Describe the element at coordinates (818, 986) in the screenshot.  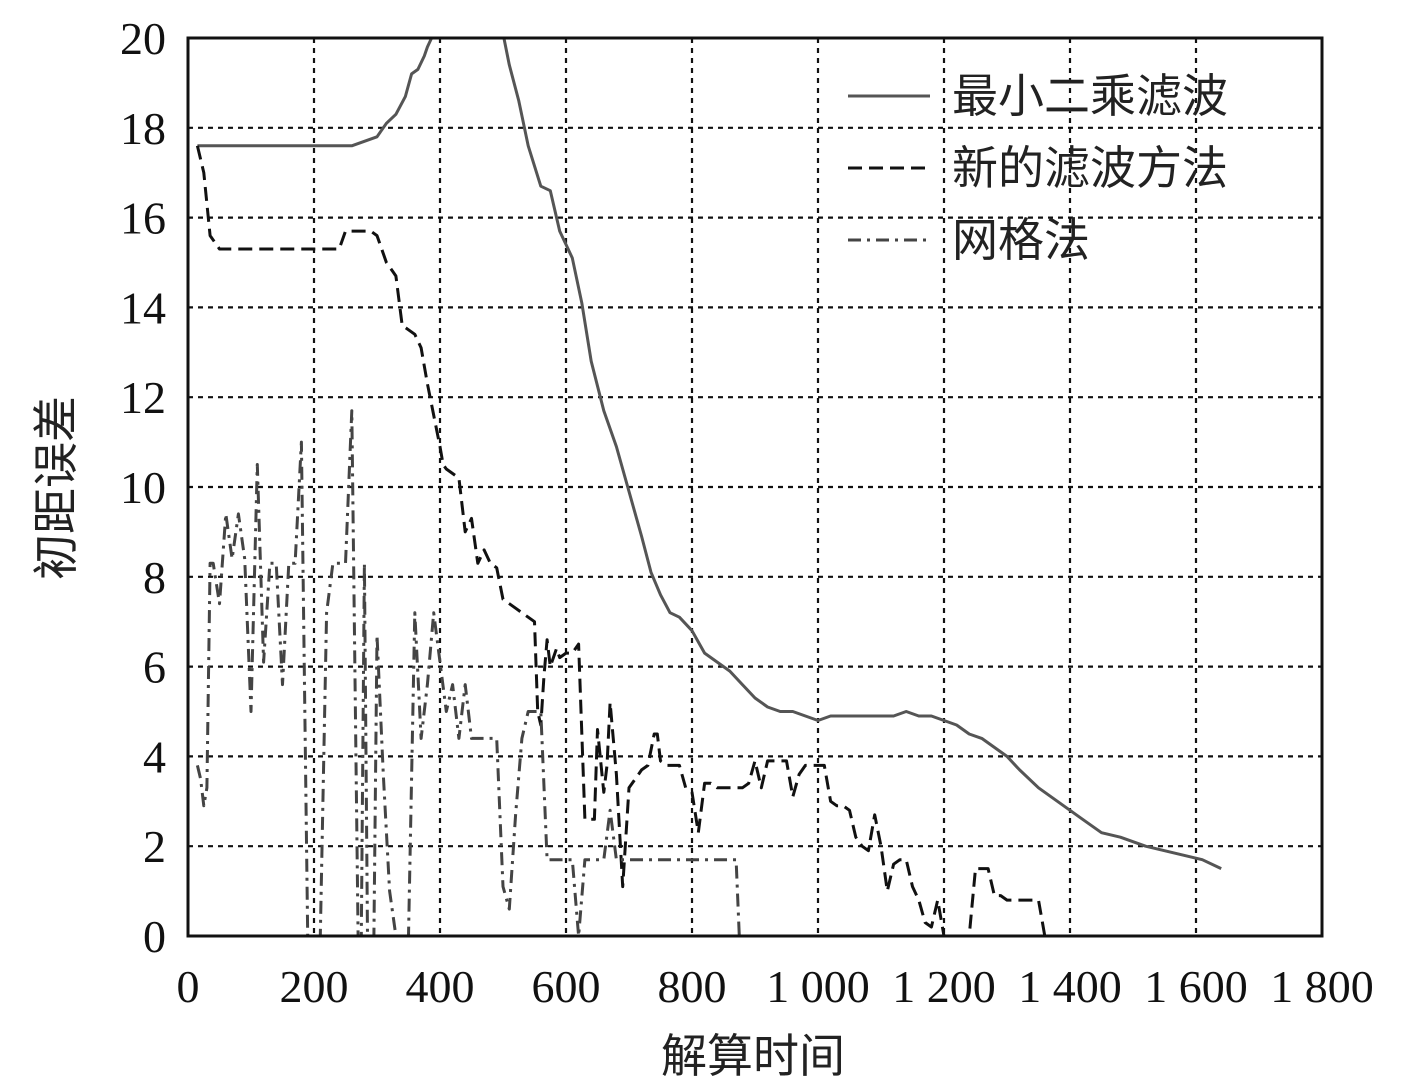
I see `x-tick-label: 1 000` at that location.